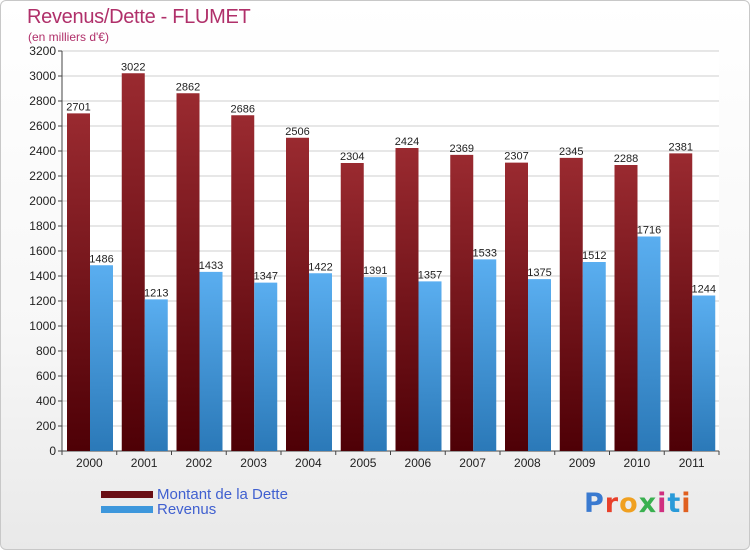 The width and height of the screenshot is (750, 550). Describe the element at coordinates (188, 87) in the screenshot. I see `data-label-dette: 2862` at that location.